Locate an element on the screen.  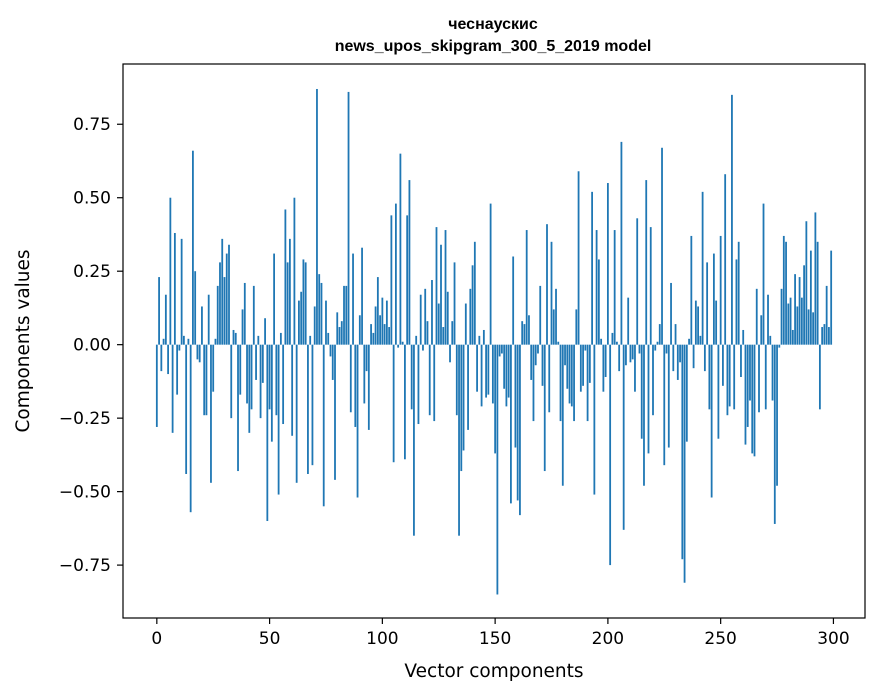
x-axis-ticks: 0 50 100 150 200 250 300 is located at coordinates (500, 633).